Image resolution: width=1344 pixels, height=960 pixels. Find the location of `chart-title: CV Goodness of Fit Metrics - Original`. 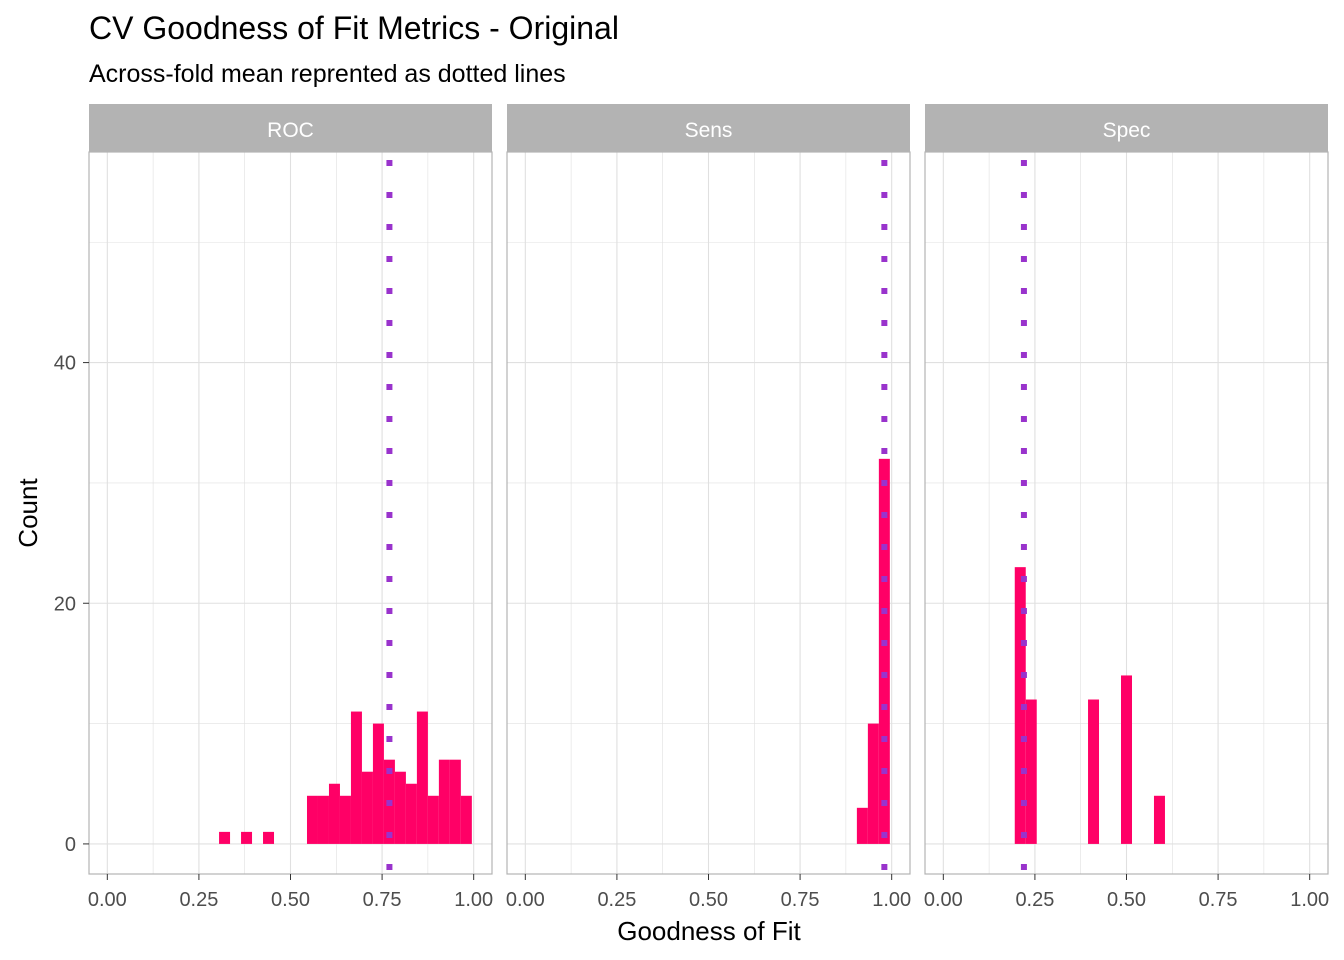

chart-title: CV Goodness of Fit Metrics - Original is located at coordinates (354, 28).